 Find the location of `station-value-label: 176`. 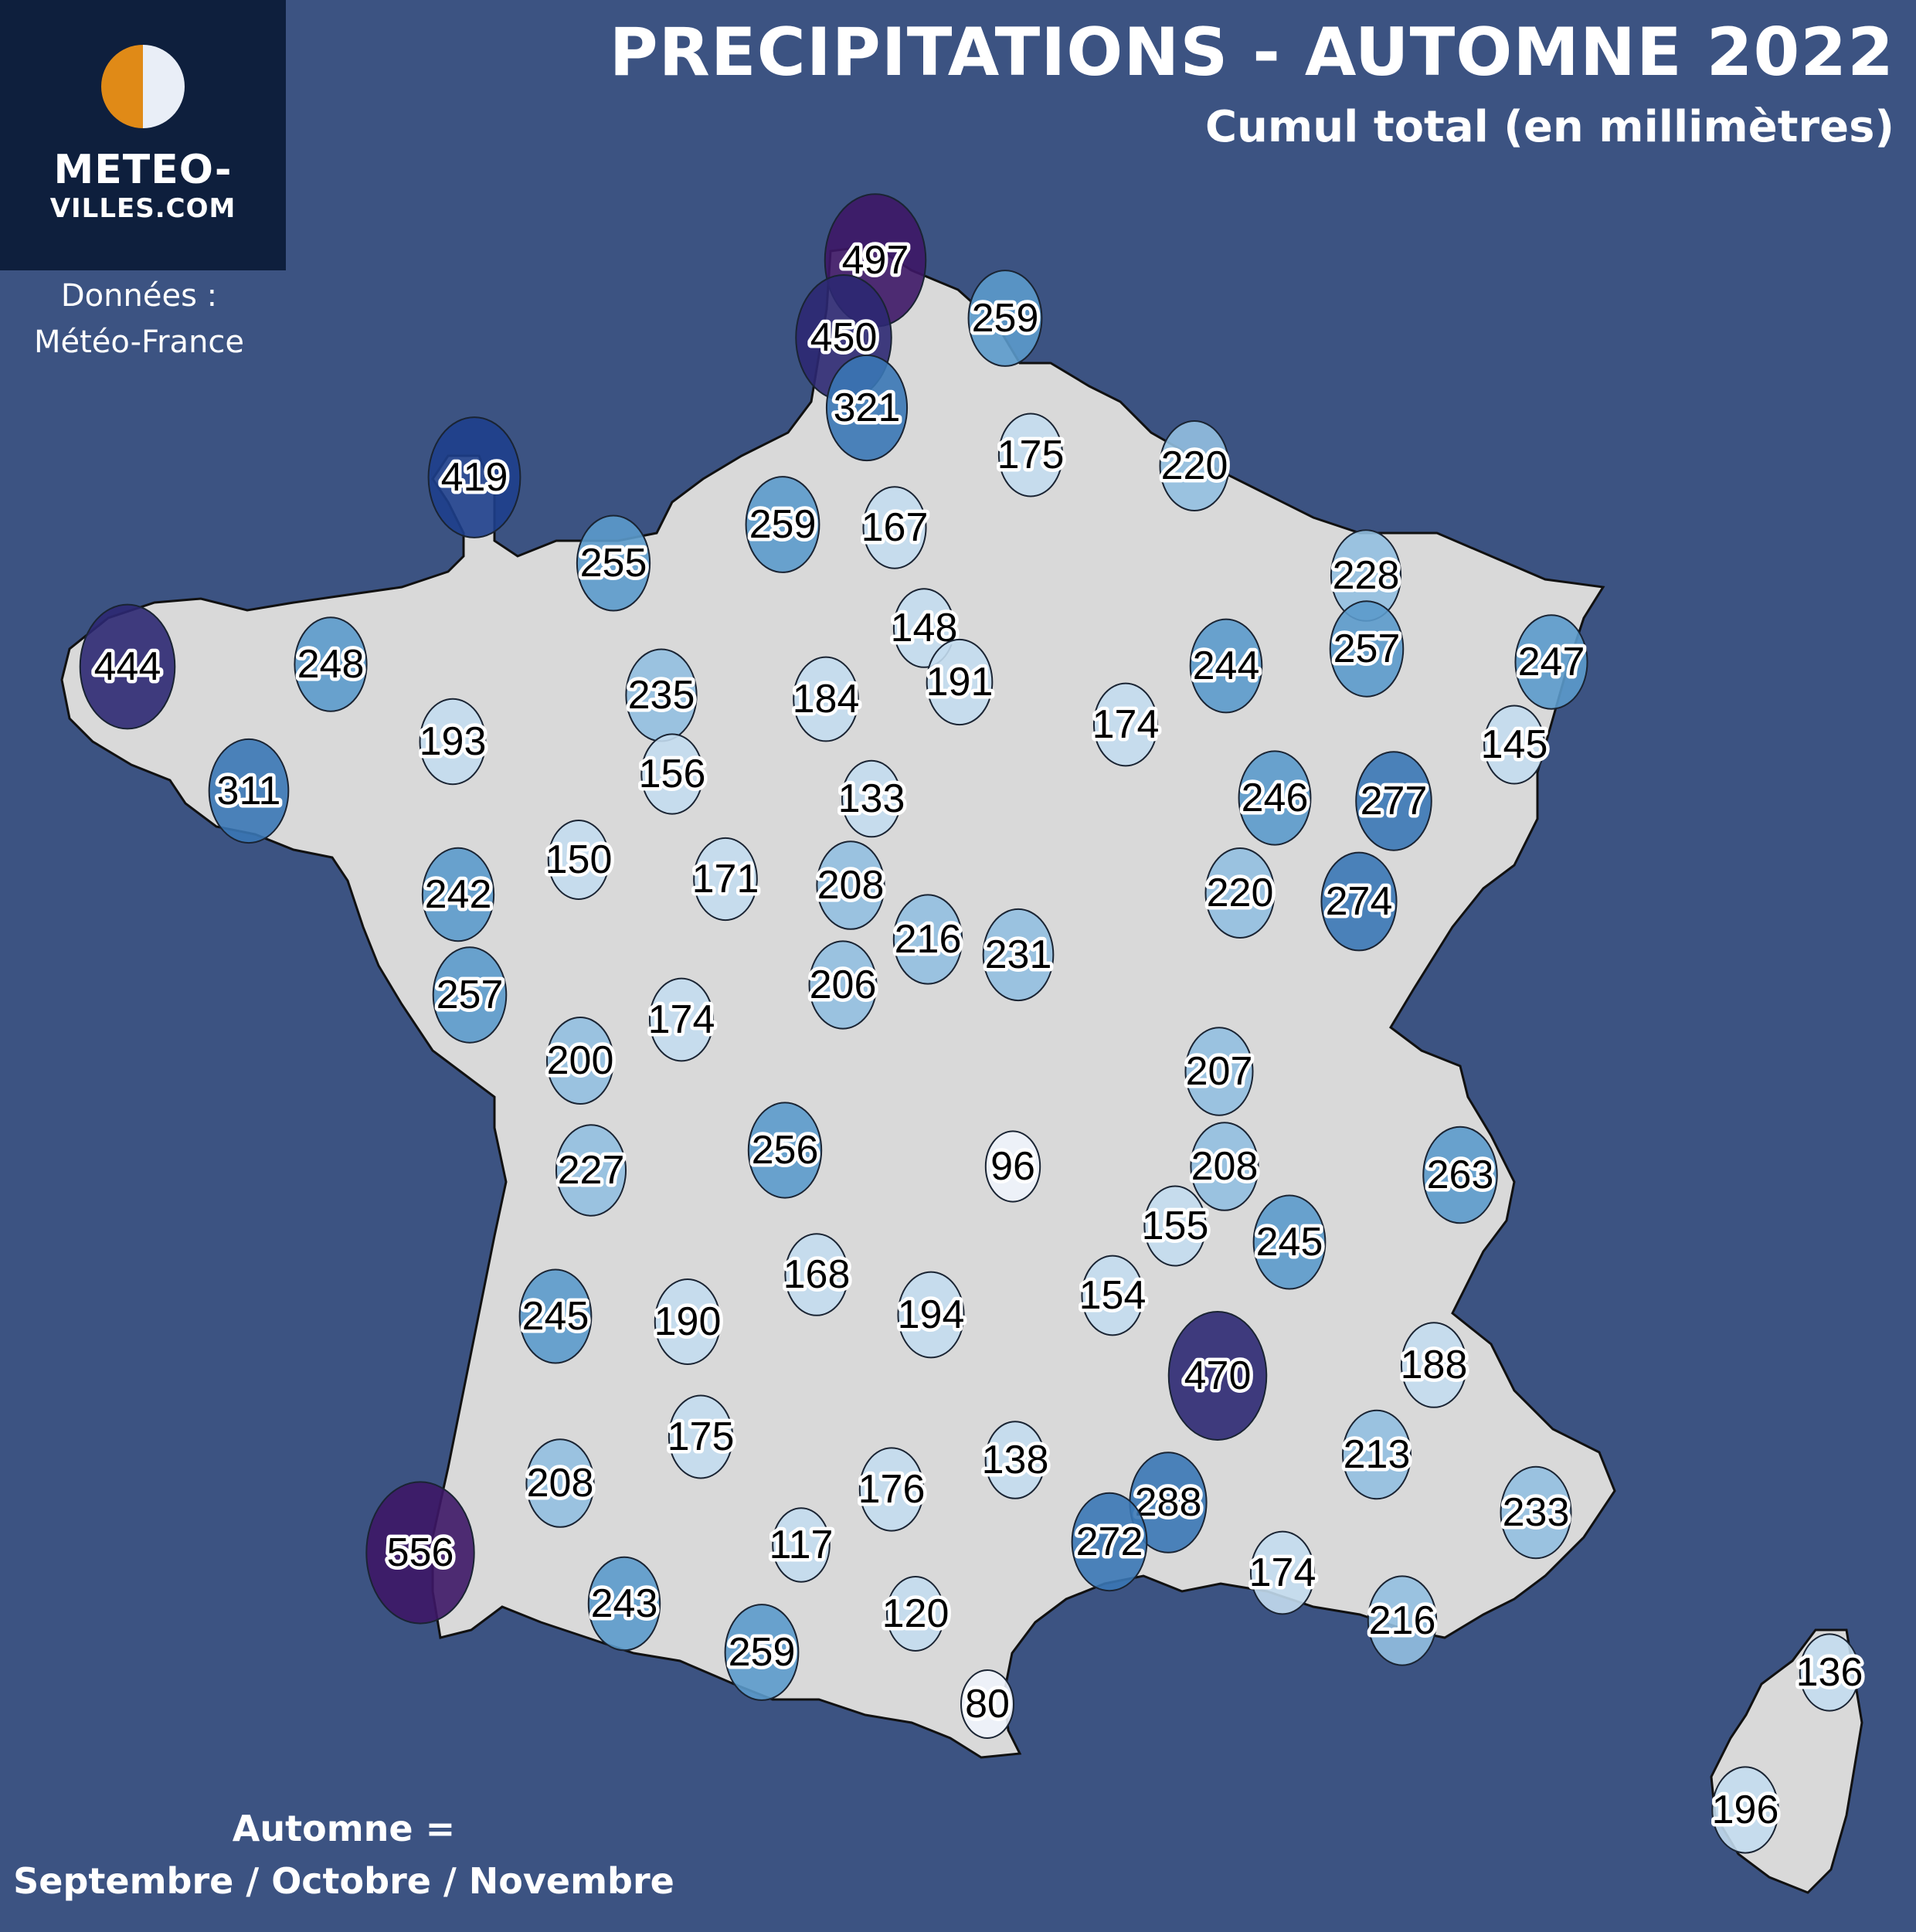

station-value-label: 176 is located at coordinates (892, 1490).